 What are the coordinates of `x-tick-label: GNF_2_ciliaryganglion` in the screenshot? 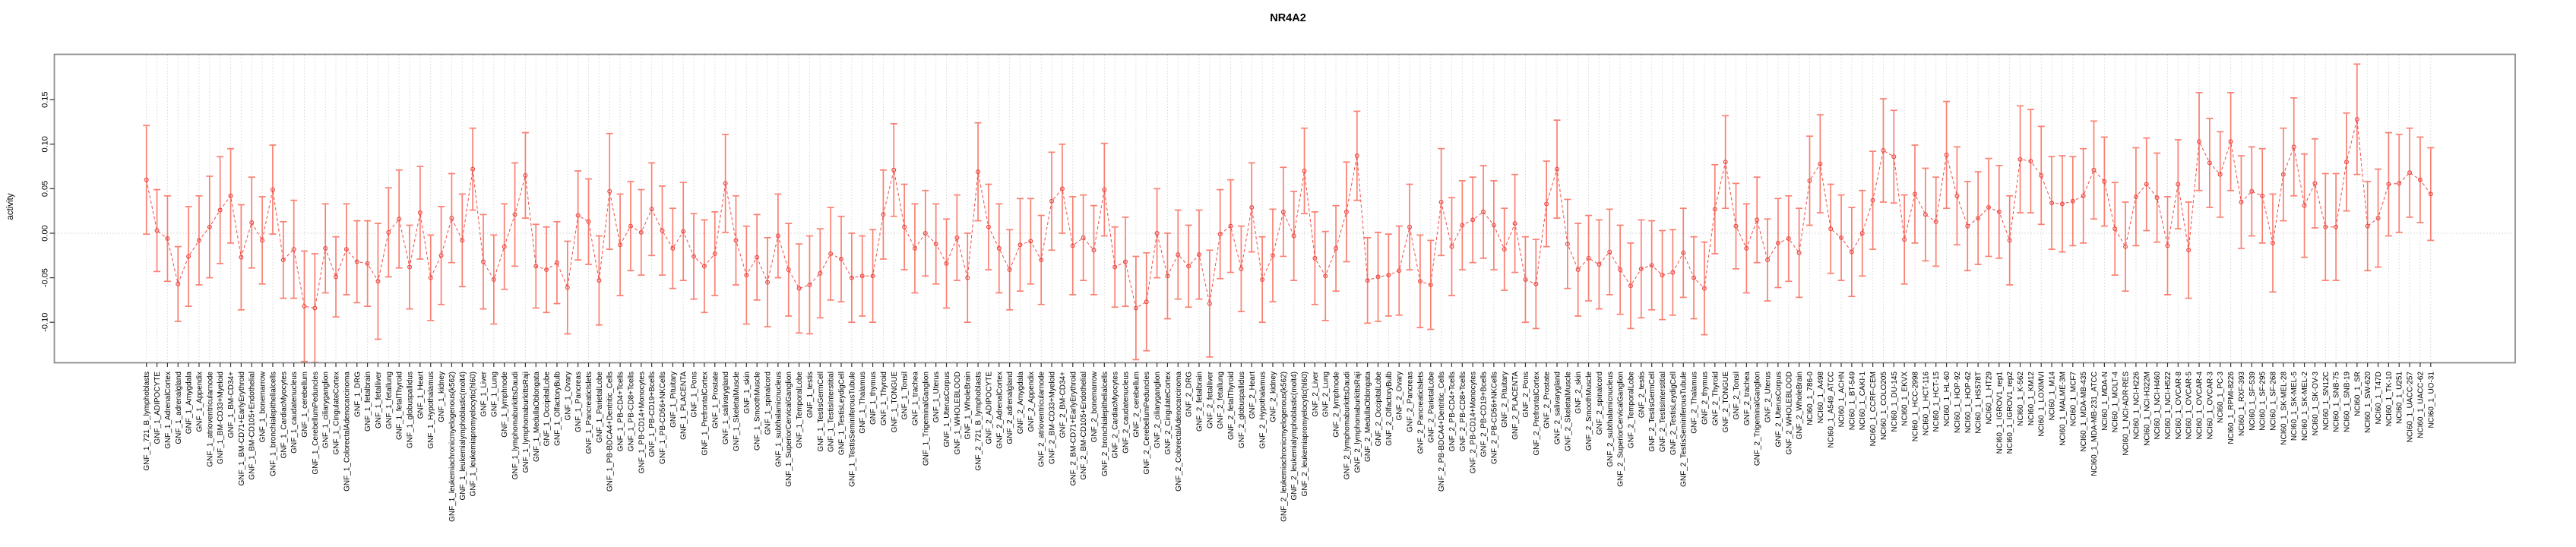 It's located at (1158, 410).